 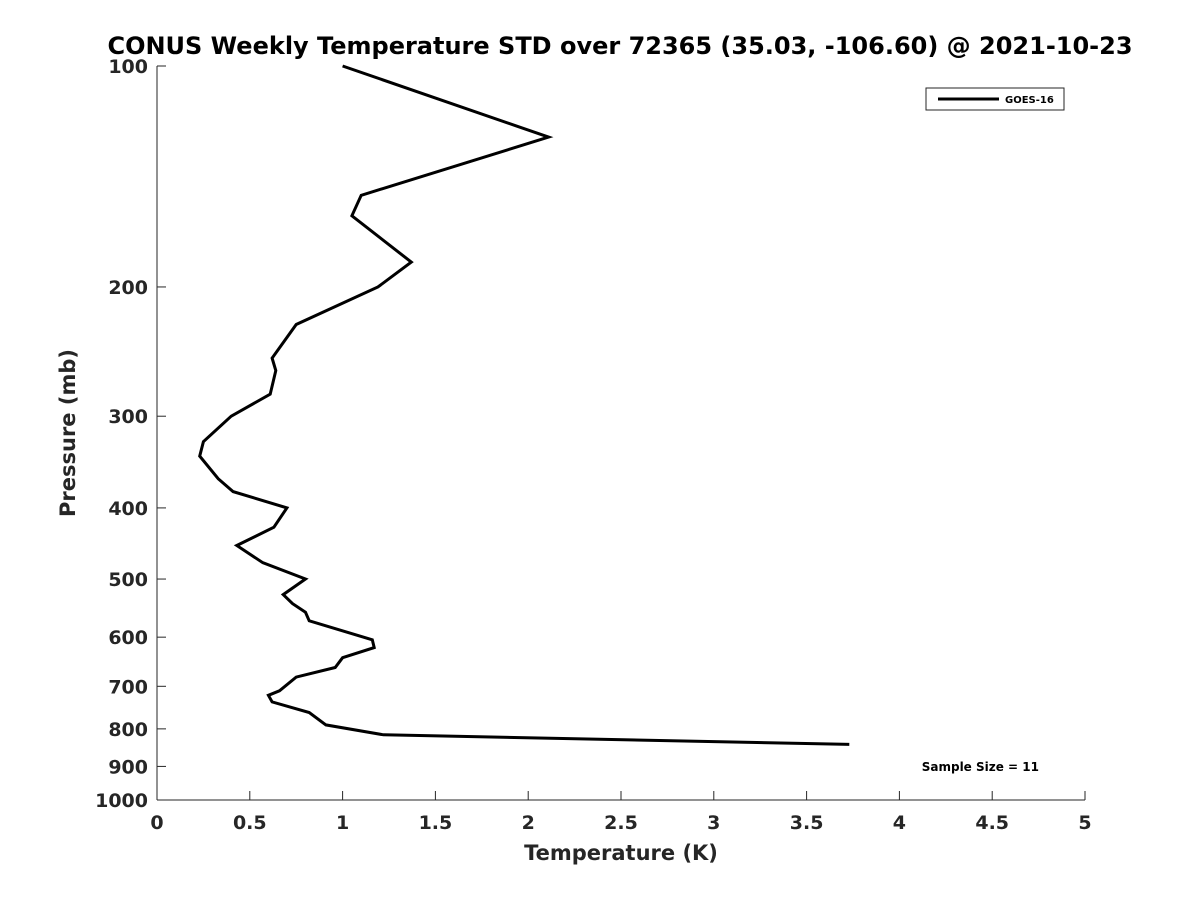 I want to click on x-ticks: 0 0.5 1 1.5 2 2.5 3 3.5 4 4.5 5, so click(x=621, y=812).